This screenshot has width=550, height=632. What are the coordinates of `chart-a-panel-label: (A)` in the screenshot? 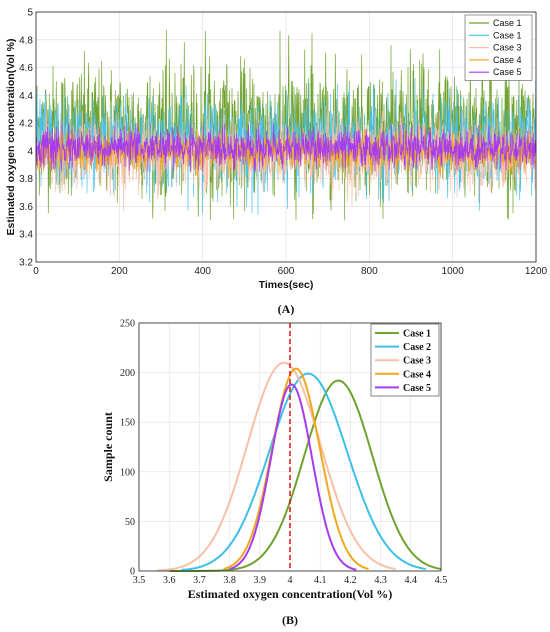 It's located at (286, 309).